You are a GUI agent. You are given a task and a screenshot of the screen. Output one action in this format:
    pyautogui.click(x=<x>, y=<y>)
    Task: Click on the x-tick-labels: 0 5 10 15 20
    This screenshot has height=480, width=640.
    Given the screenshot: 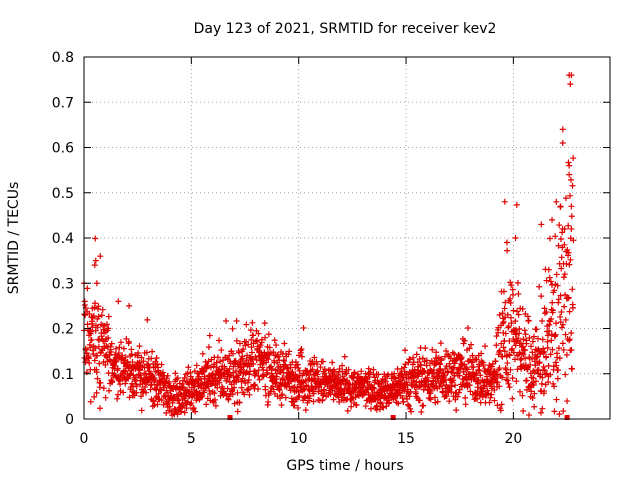 What is the action you would take?
    pyautogui.click(x=301, y=439)
    